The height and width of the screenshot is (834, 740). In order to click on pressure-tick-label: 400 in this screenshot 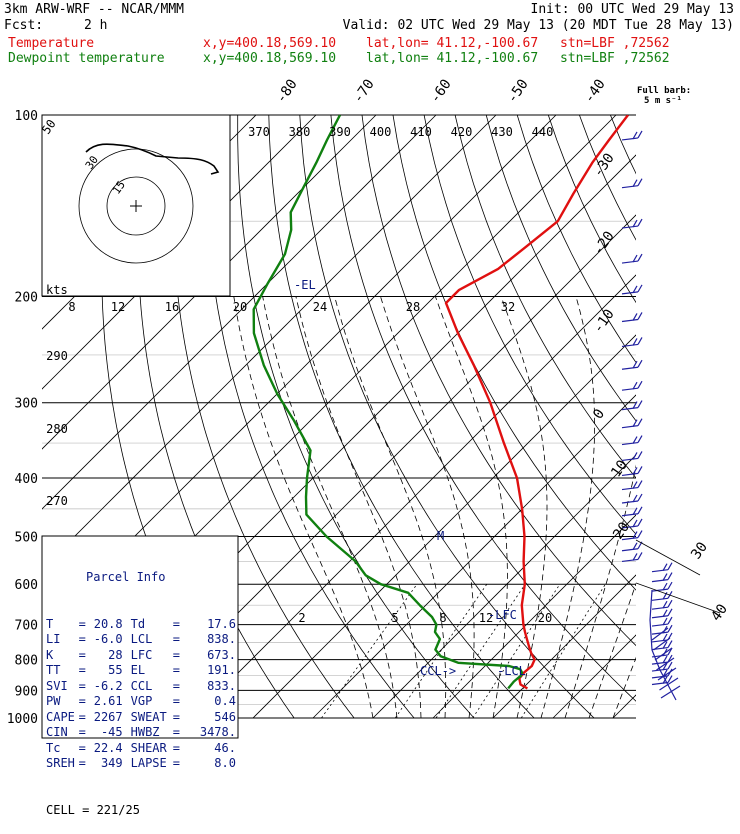, I will do `click(26, 479)`.